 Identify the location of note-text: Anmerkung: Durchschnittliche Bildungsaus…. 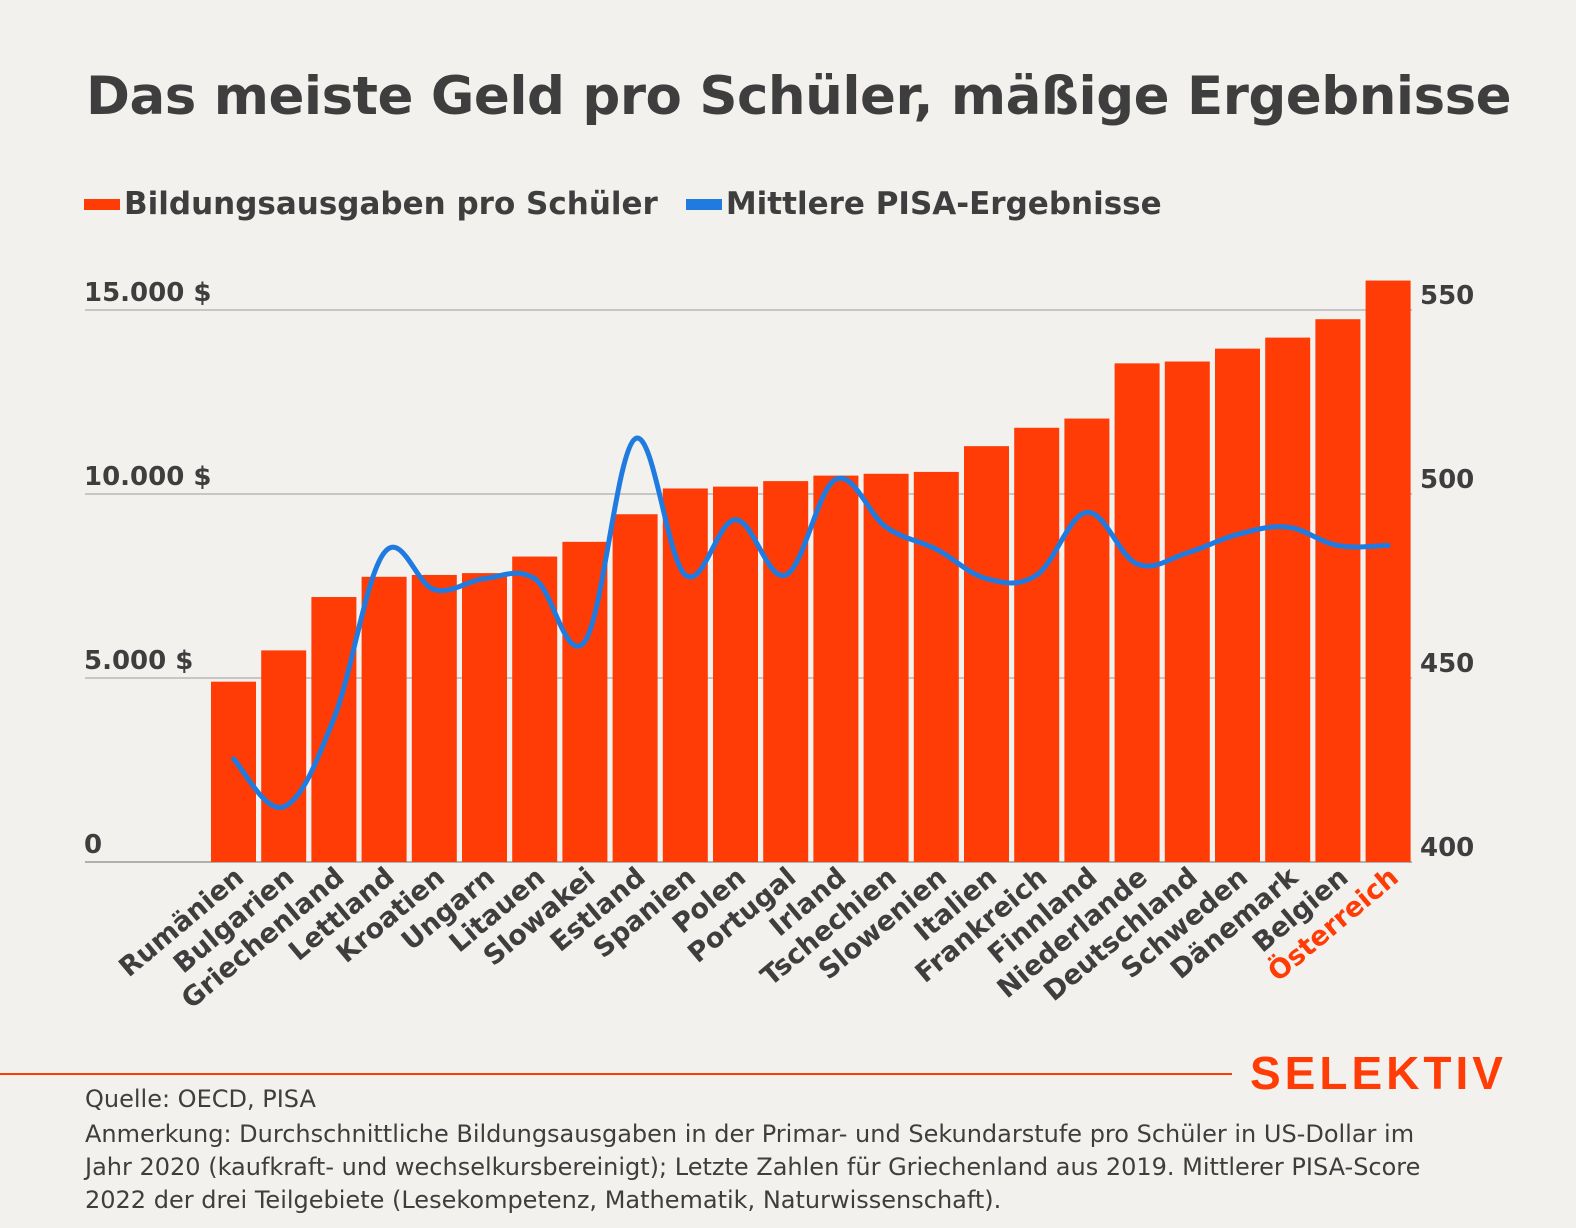
(753, 1167).